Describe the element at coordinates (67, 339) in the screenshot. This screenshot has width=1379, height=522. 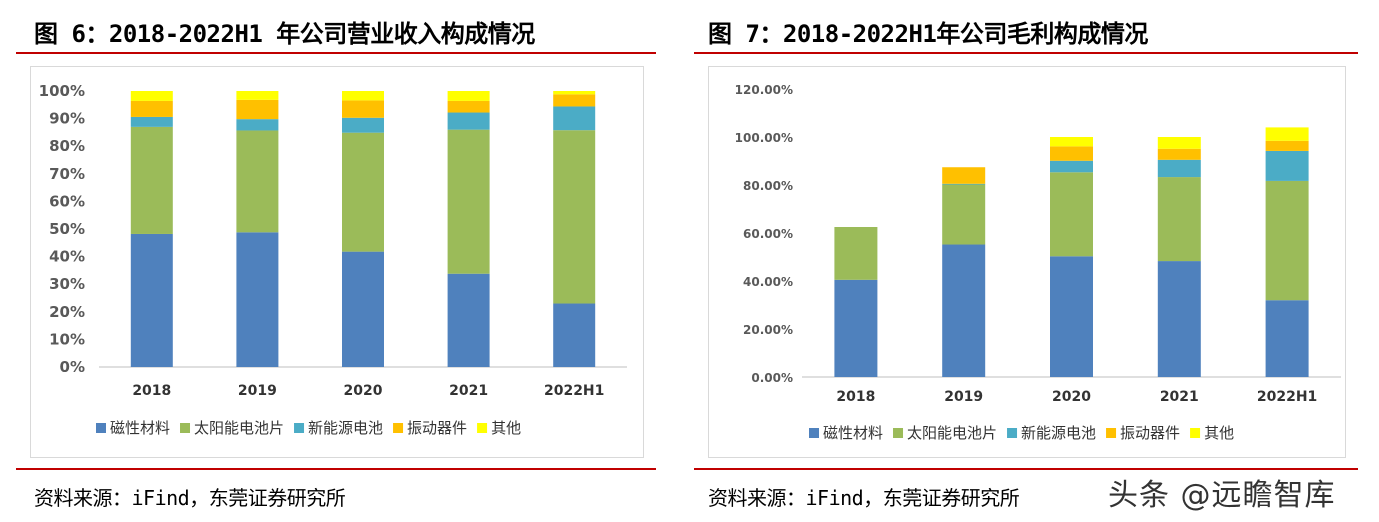
I see `y-tick-label: 10%` at that location.